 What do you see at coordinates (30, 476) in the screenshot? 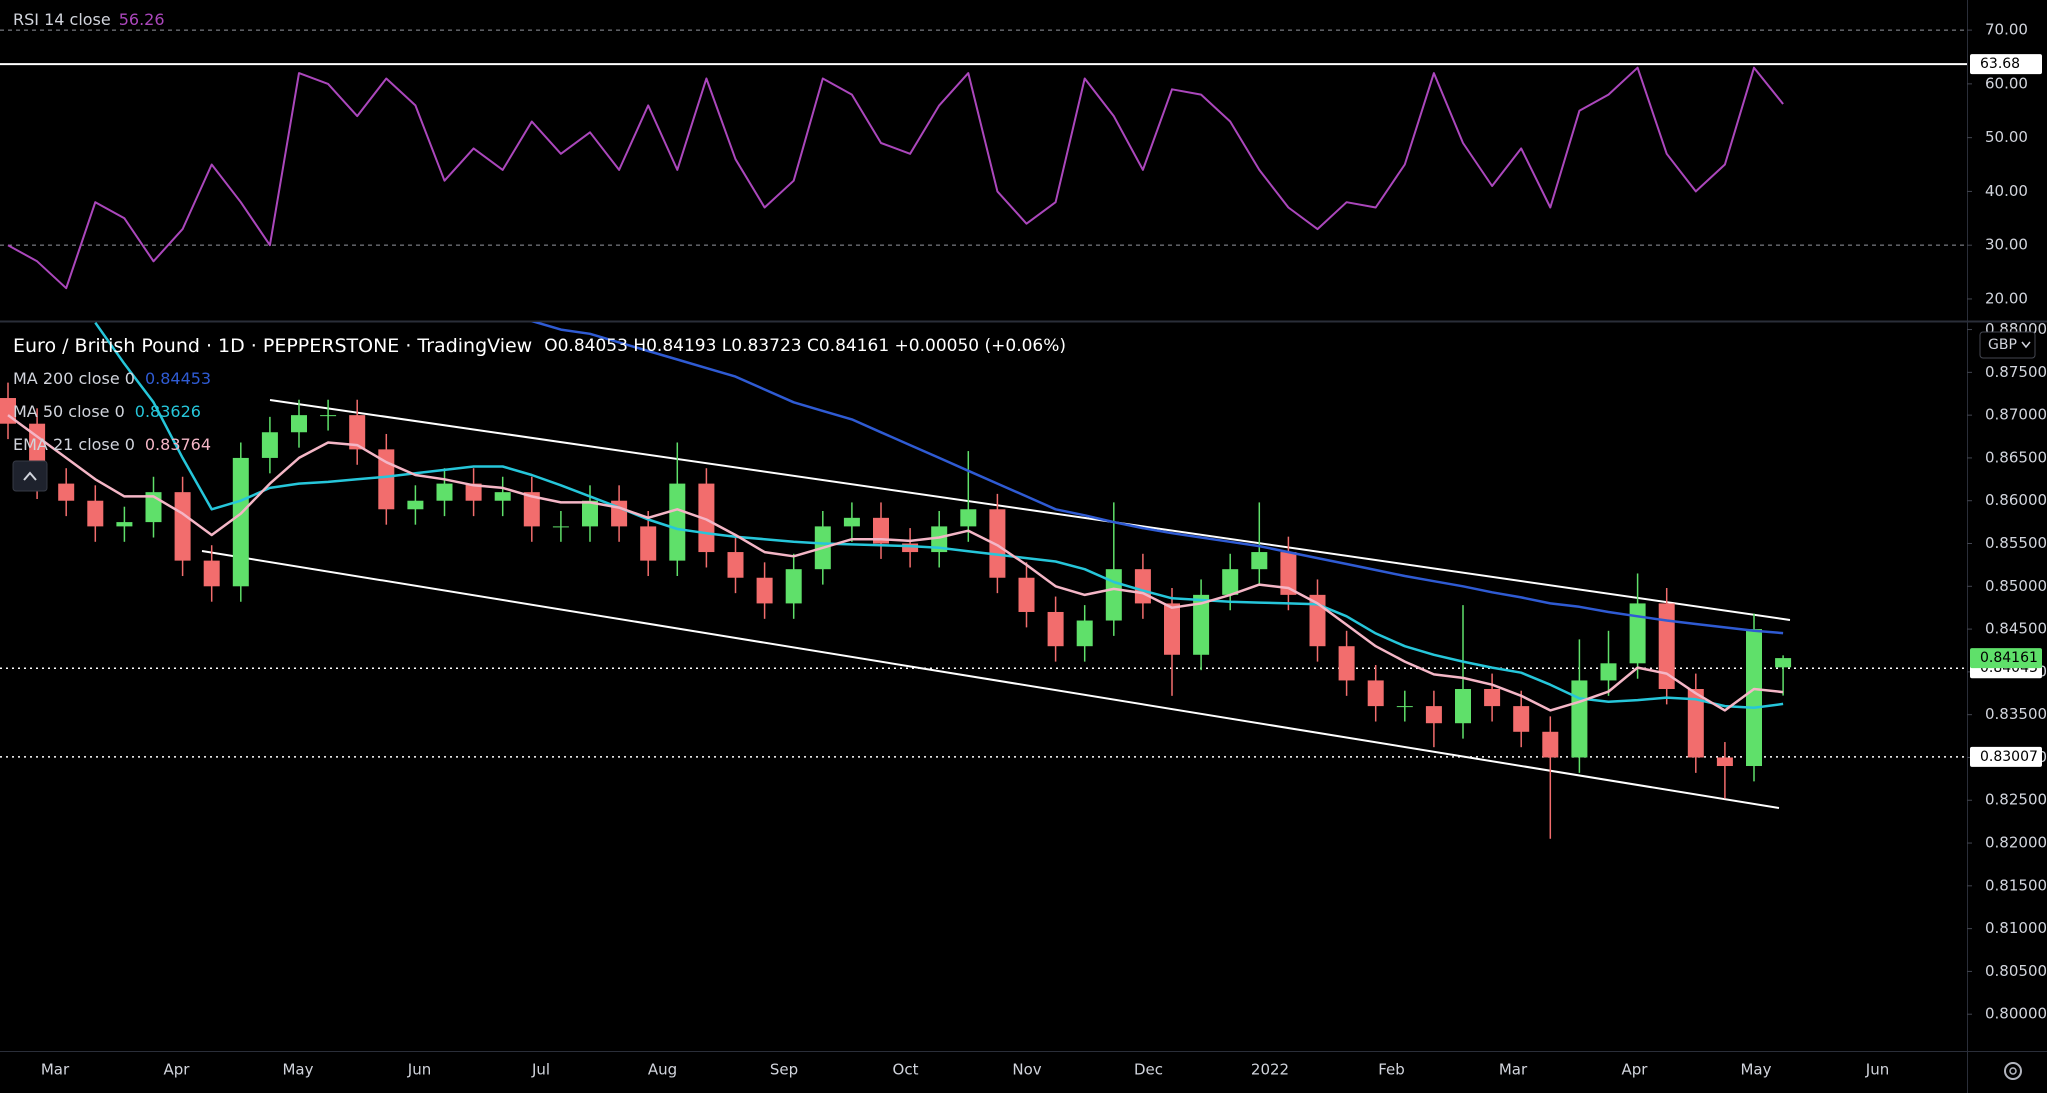
I see `collapse-button` at bounding box center [30, 476].